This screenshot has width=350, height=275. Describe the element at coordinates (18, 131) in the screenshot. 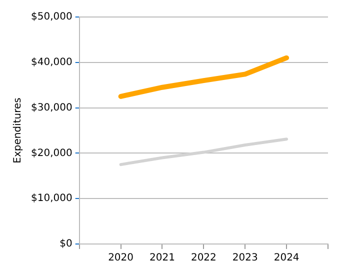

I see `y-axis-title: Expenditures` at that location.